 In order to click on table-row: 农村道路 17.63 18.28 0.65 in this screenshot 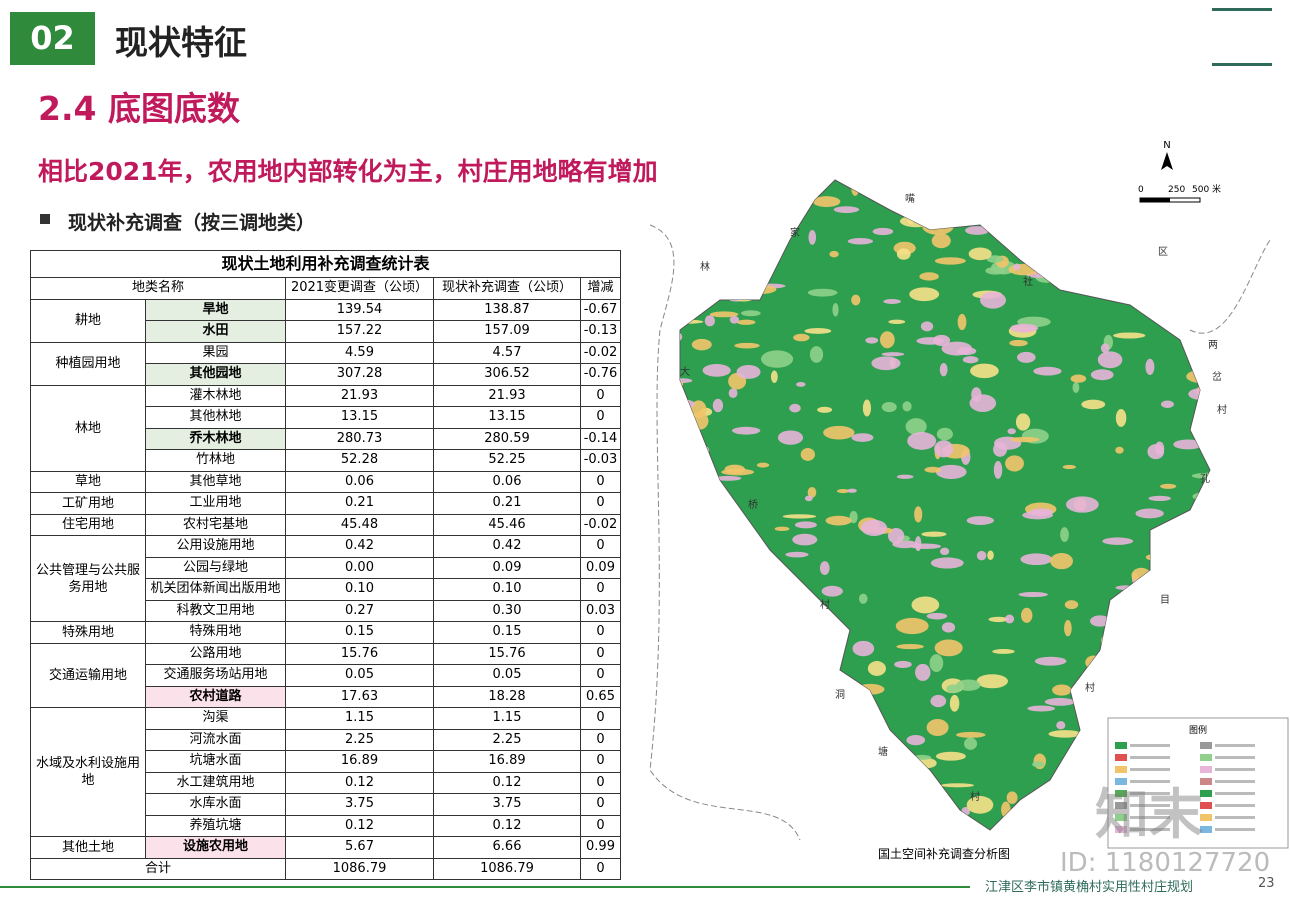, I will do `click(326, 696)`.